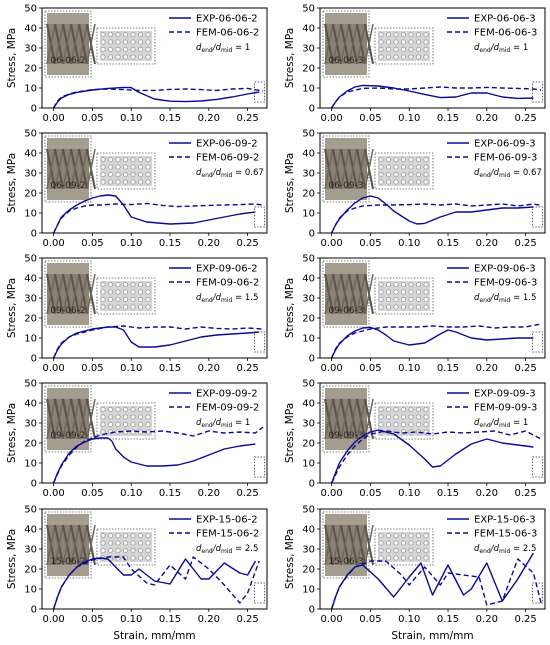  Describe the element at coordinates (227, 283) in the screenshot. I see `legend-label: FEM-09-06-2` at that location.